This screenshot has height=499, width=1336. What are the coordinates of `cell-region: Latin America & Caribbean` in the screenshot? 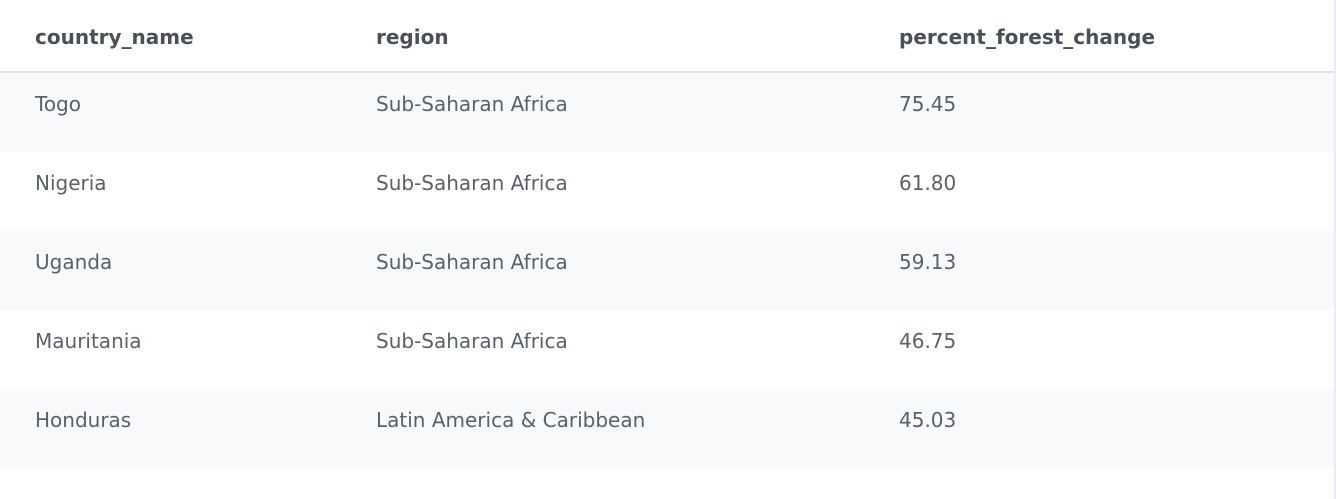 It's located at (511, 420).